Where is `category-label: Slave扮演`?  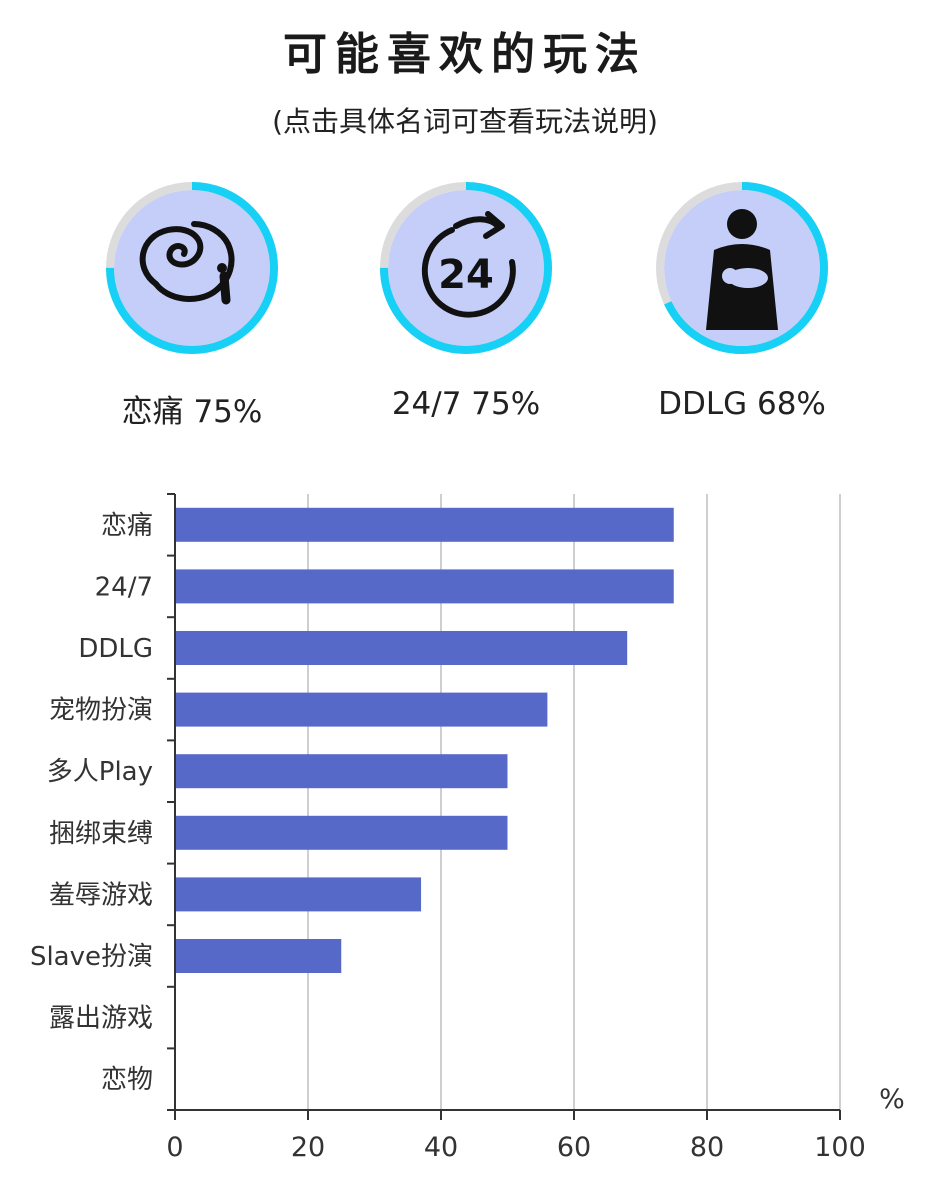 category-label: Slave扮演 is located at coordinates (91, 957).